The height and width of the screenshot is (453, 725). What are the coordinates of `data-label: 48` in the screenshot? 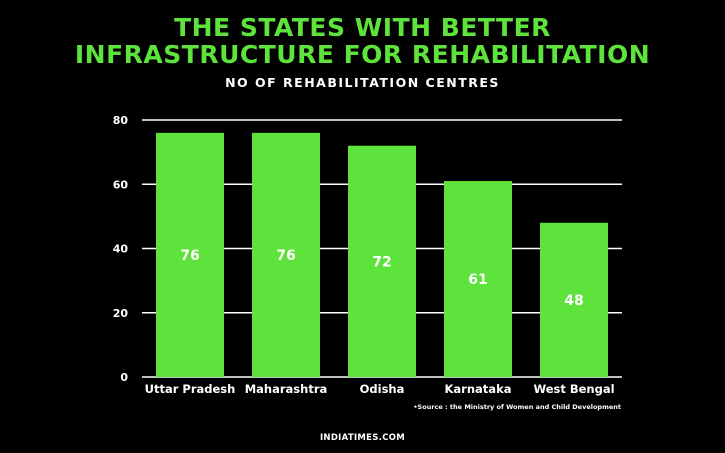 It's located at (573, 301).